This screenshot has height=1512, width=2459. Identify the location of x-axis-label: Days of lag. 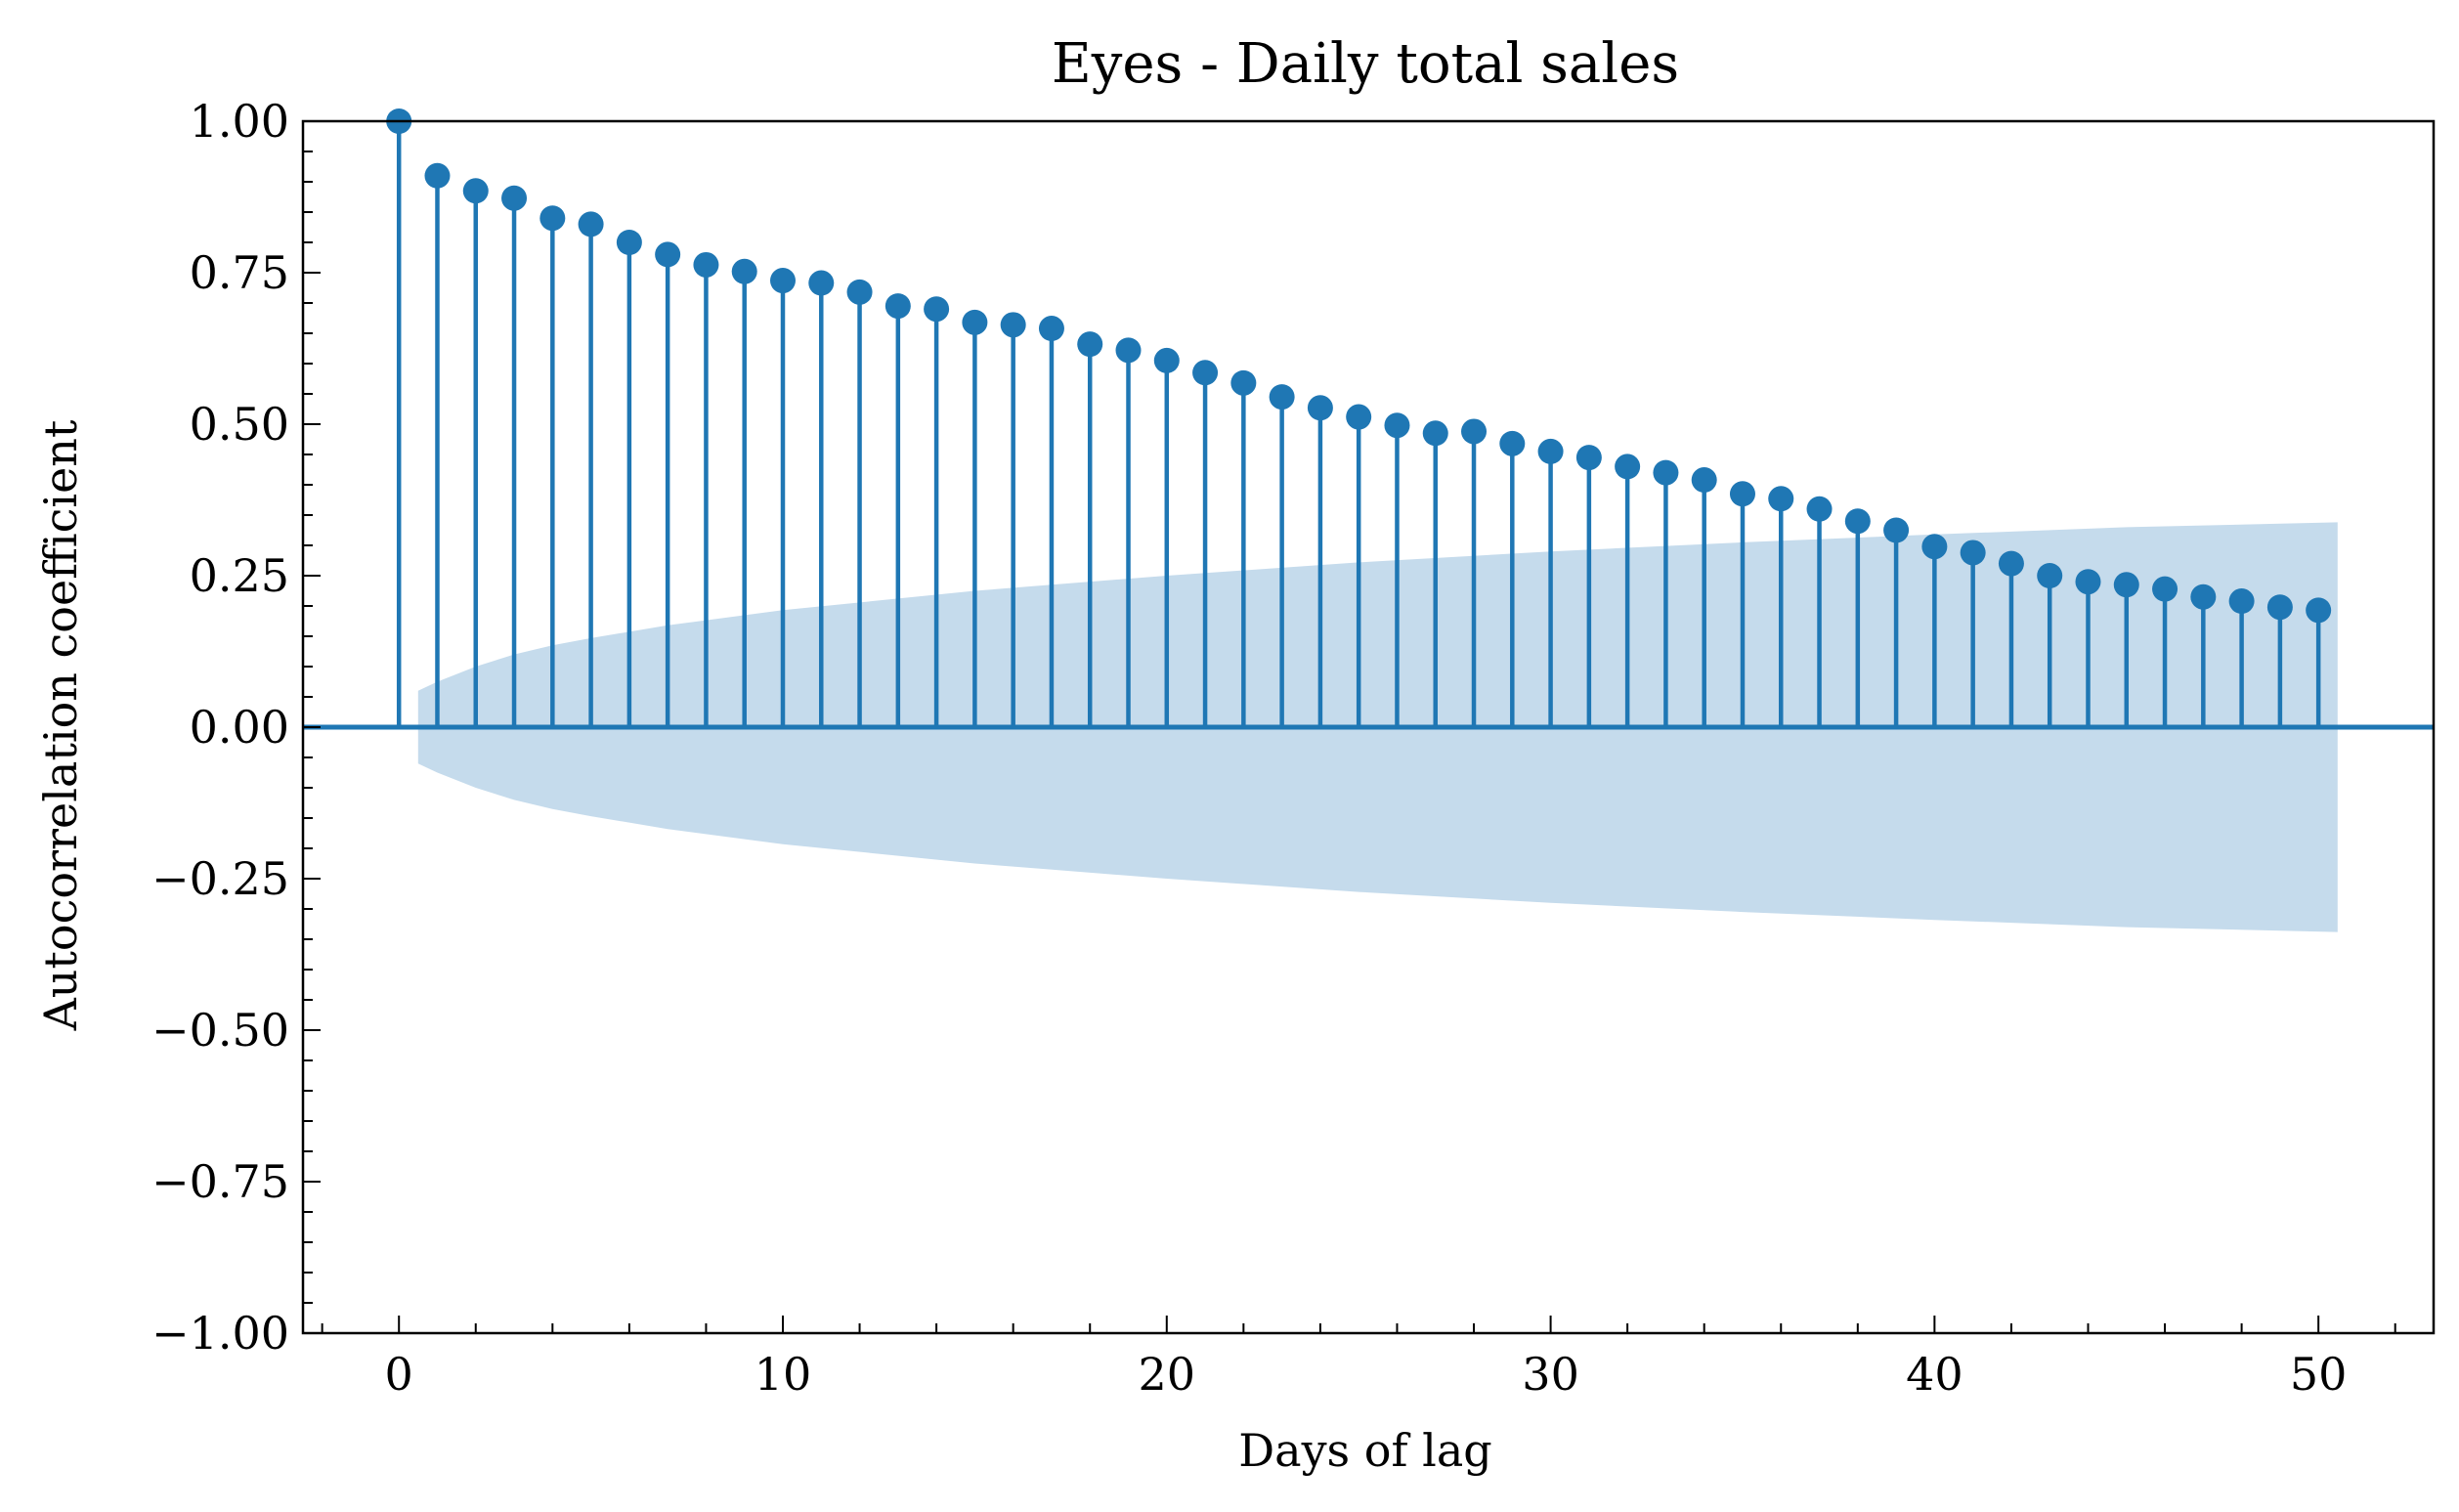
(1364, 1450).